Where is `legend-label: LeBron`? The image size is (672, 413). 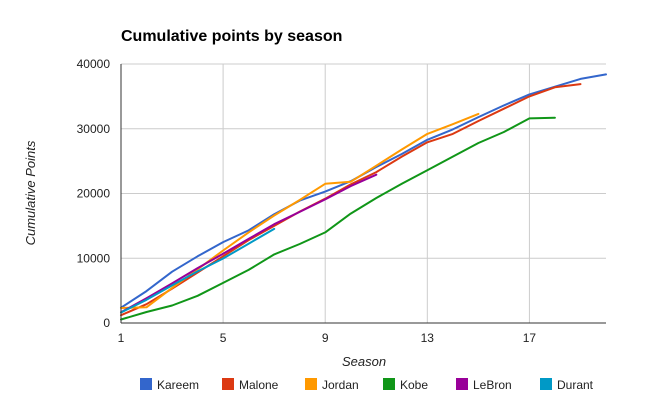 legend-label: LeBron is located at coordinates (492, 385).